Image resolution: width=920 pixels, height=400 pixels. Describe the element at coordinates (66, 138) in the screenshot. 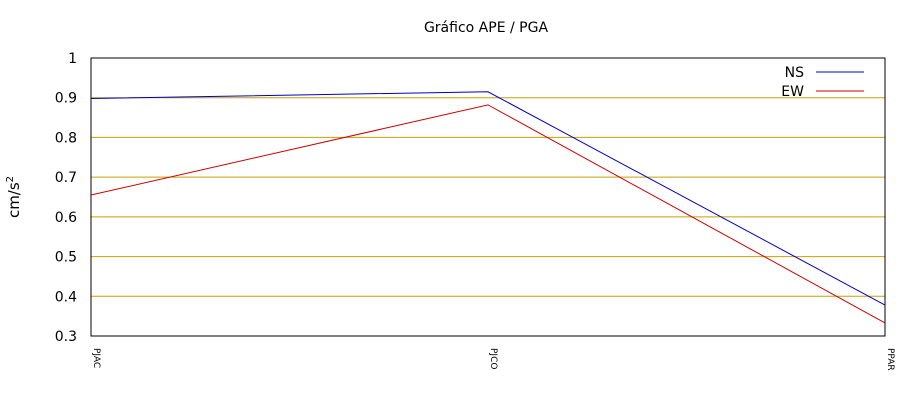

I see `y-tick-label: 0.8` at that location.